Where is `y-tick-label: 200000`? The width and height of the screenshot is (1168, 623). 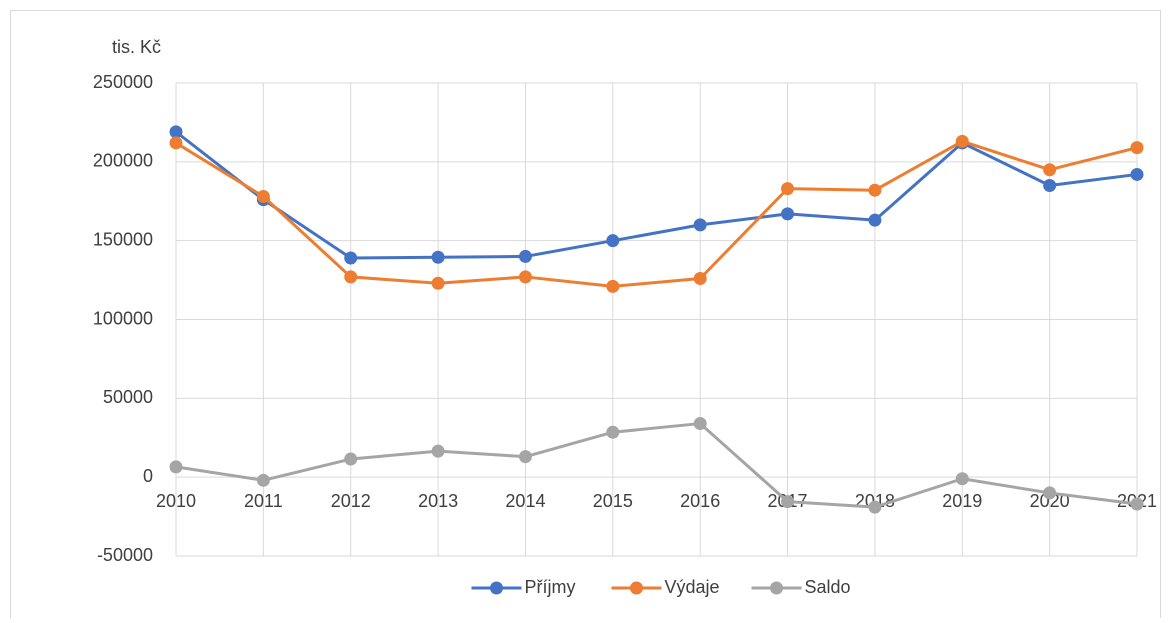 y-tick-label: 200000 is located at coordinates (123, 161).